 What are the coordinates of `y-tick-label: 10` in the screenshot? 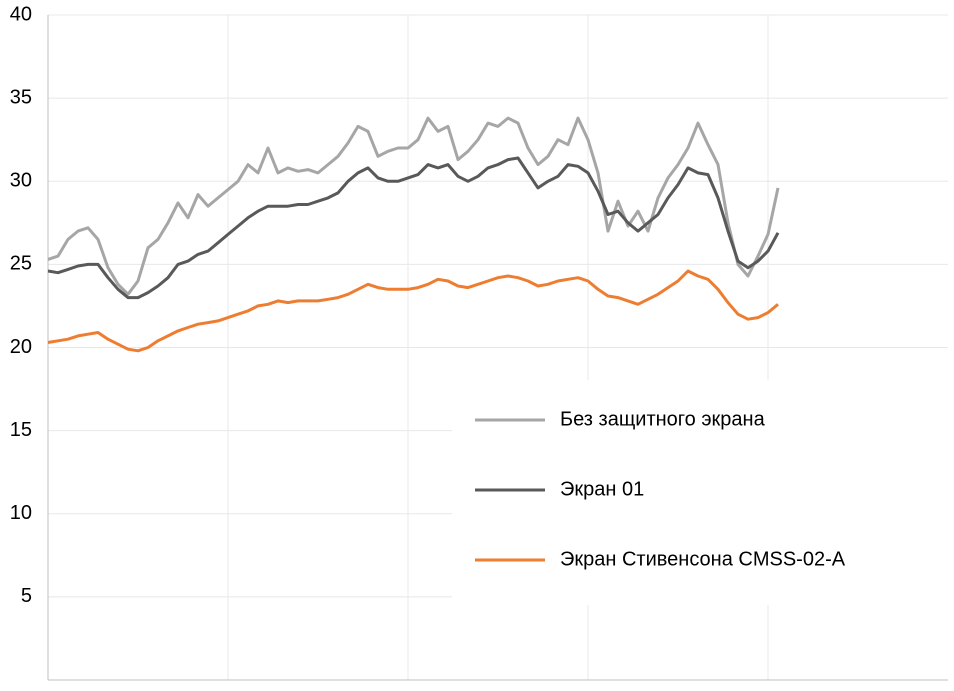 It's located at (21, 513).